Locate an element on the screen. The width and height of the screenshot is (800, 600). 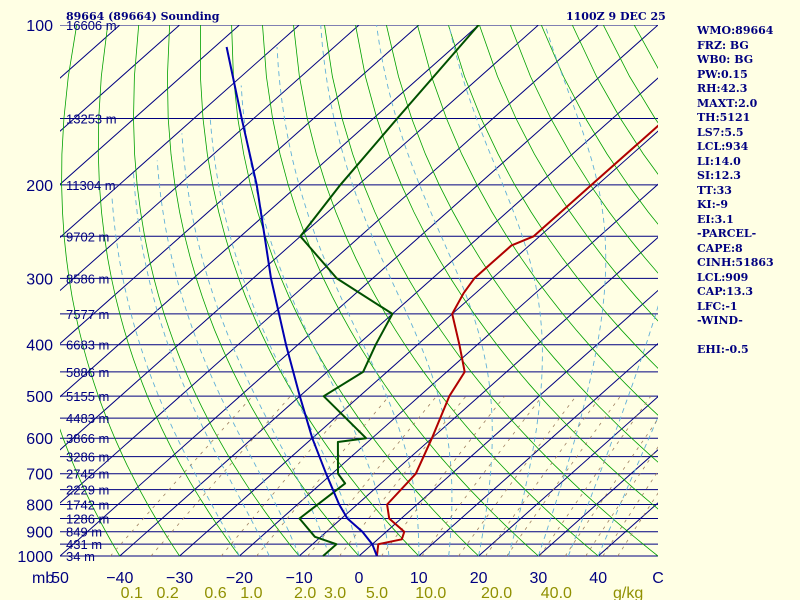
temperature-tick-label: 0 is located at coordinates (359, 578).